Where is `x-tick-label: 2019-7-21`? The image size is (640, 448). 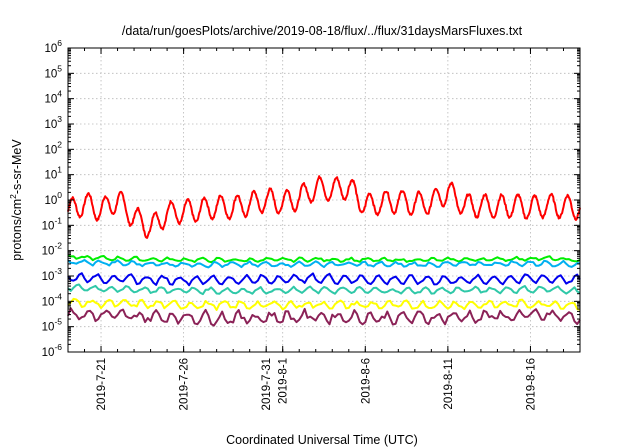
x-tick-label: 2019-7-21 is located at coordinates (102, 384).